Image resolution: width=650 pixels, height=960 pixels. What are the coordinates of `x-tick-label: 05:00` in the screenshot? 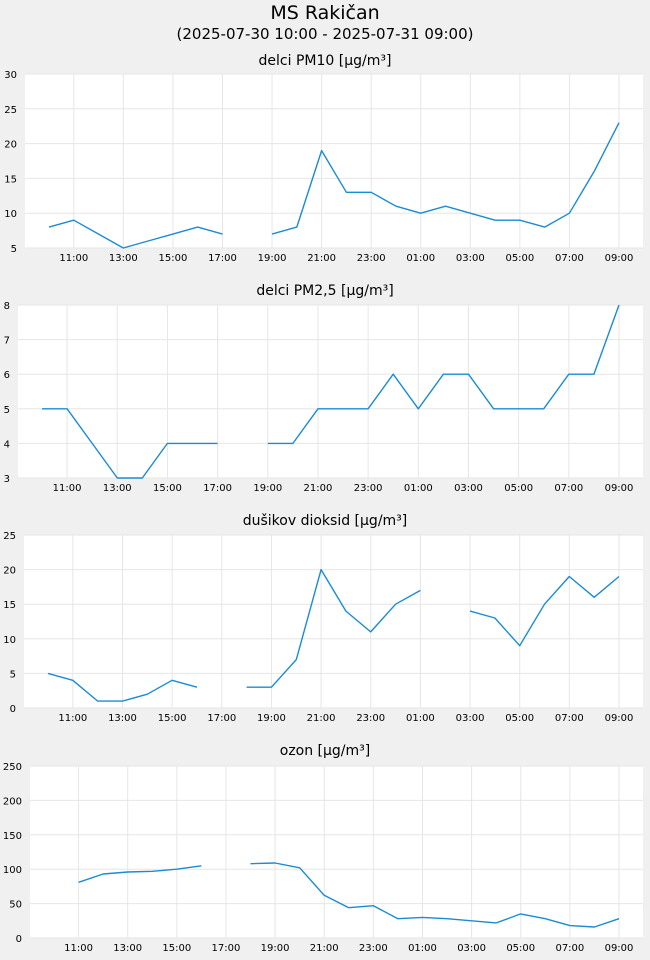 It's located at (518, 488).